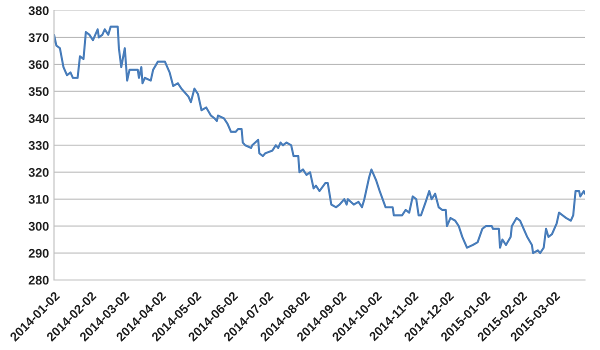 The height and width of the screenshot is (350, 600). I want to click on y-tick-label: 320, so click(38, 172).